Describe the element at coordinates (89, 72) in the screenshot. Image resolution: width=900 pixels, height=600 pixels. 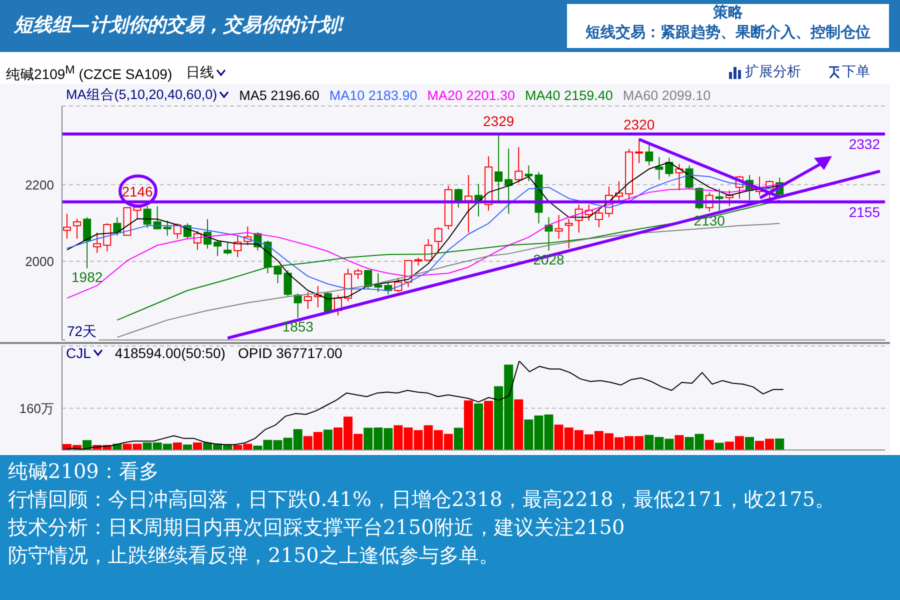
I see `chart-title: 纯碱2109$^{M}$ (CZCE SA109)` at that location.